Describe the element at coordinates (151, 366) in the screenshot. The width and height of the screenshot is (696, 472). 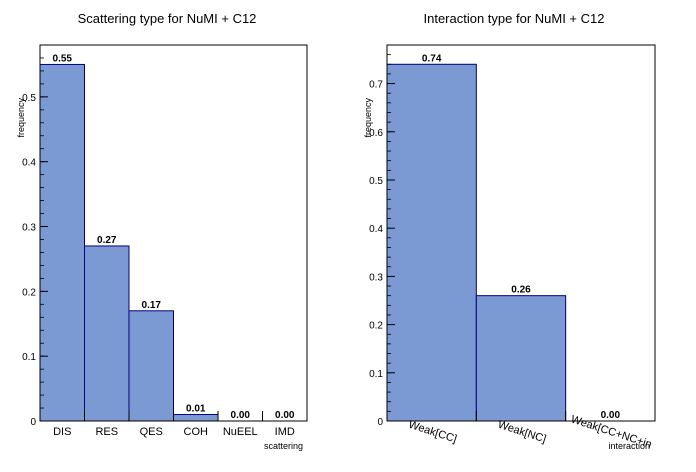
I see `bar-qes` at that location.